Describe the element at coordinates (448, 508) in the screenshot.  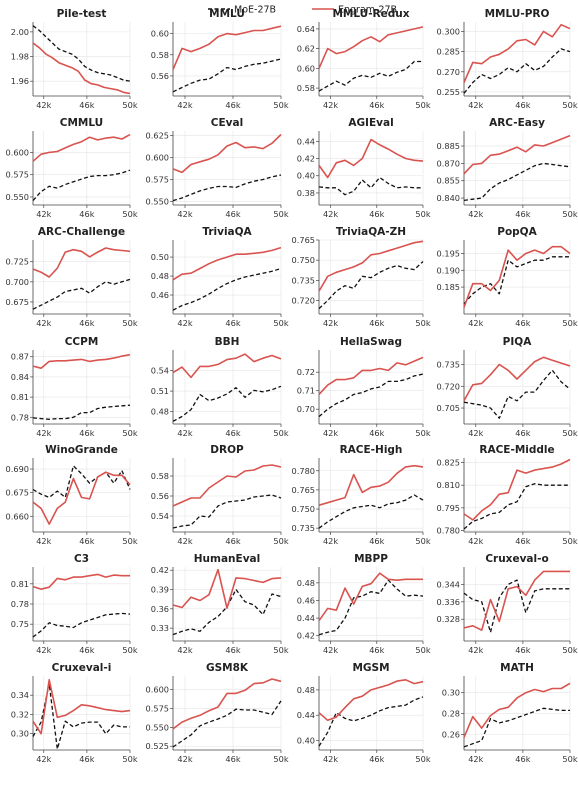
I see `ytick-label: 0.795` at that location.